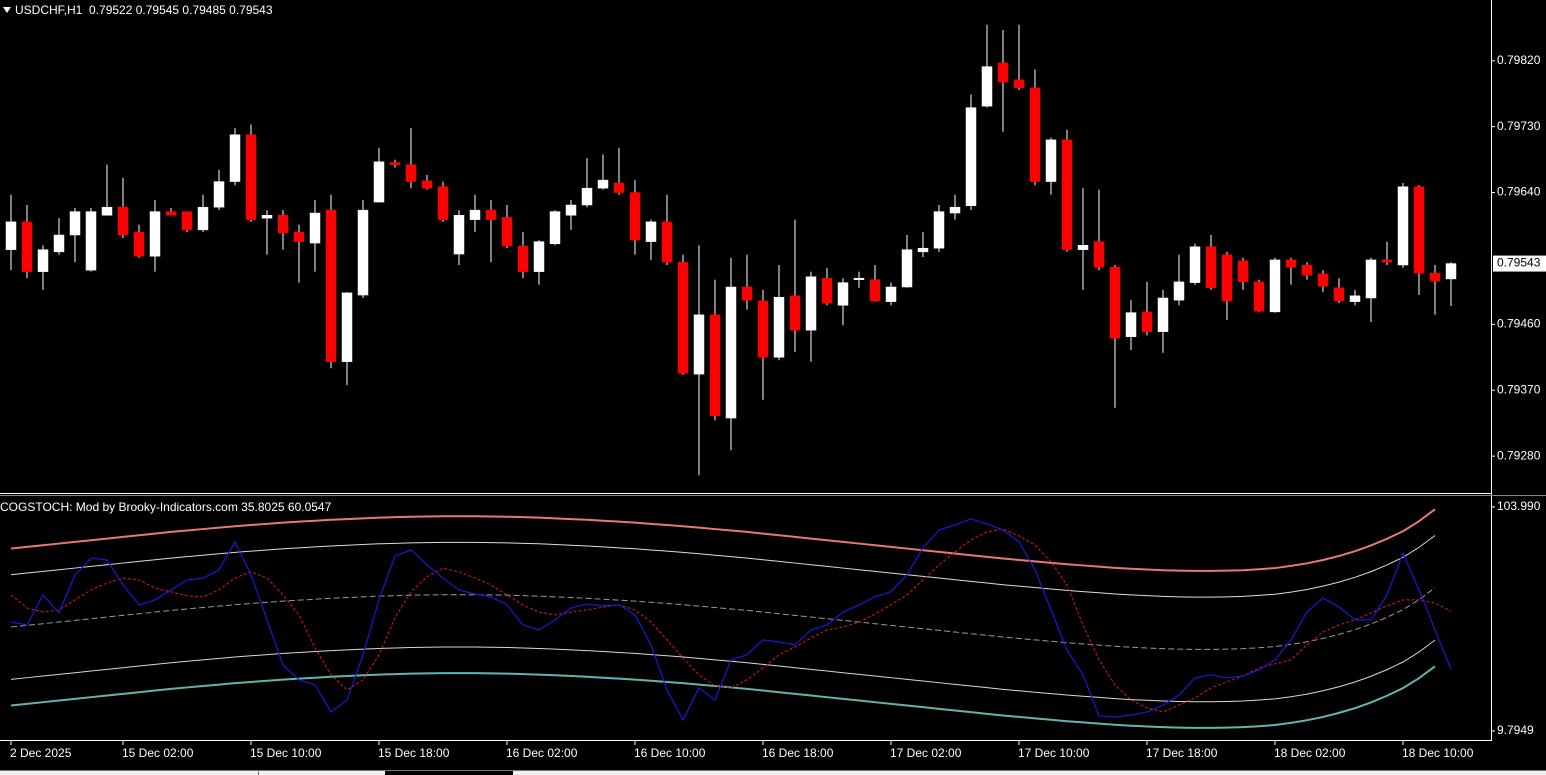 The width and height of the screenshot is (1546, 775). Describe the element at coordinates (1519, 126) in the screenshot. I see `y-tick-label: 0.79730` at that location.